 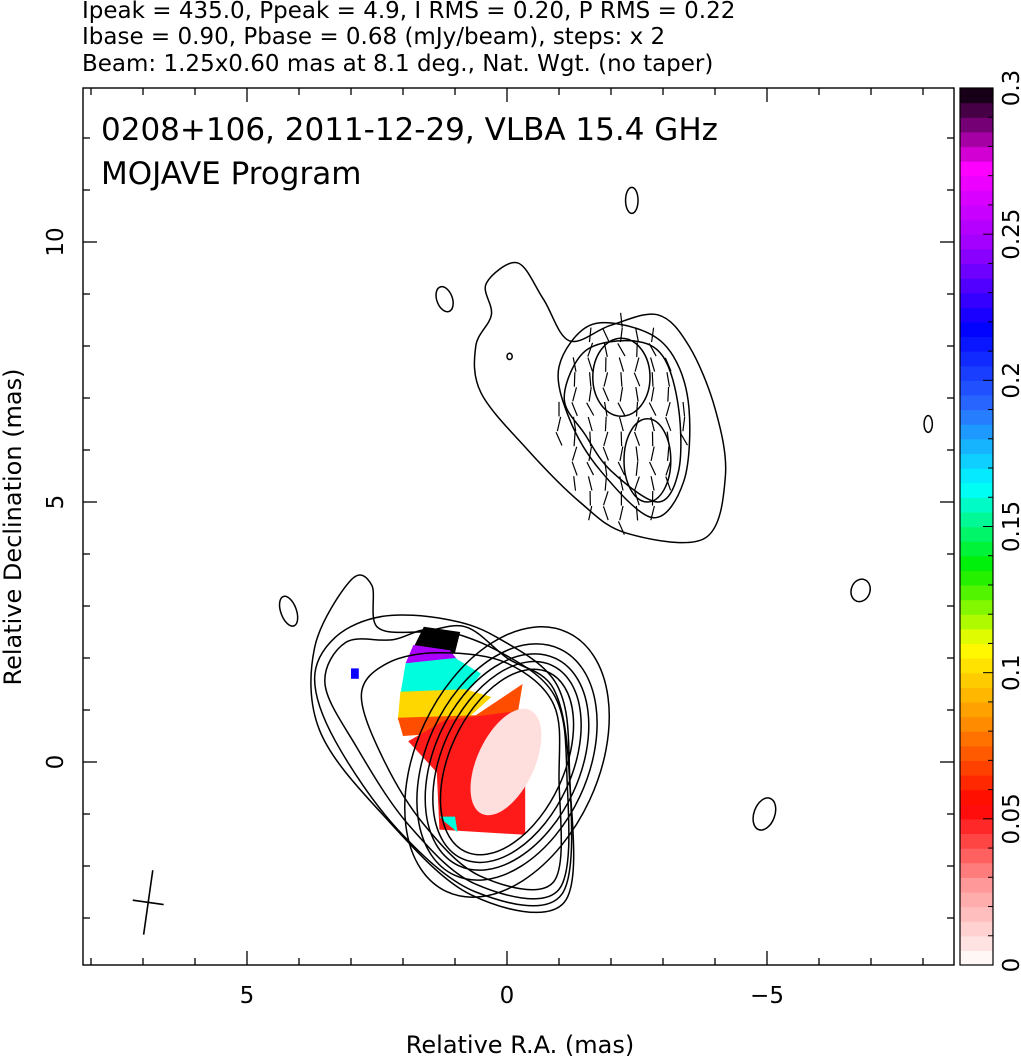 I want to click on colorbar-tick-label: 0.3, so click(x=1010, y=88).